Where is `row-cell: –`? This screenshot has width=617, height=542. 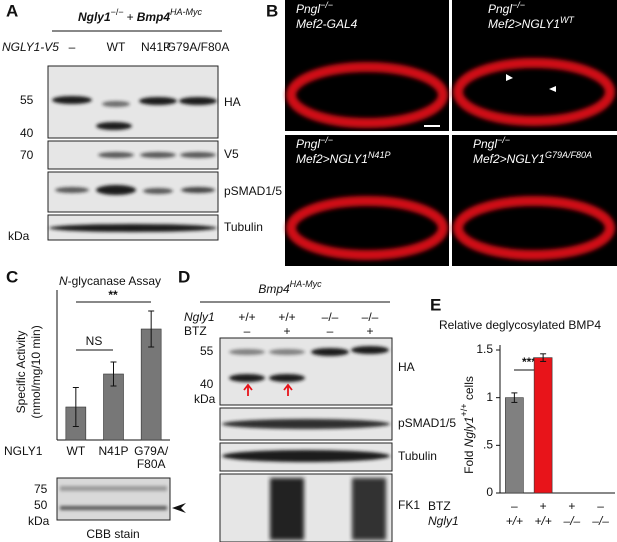
row-cell: – is located at coordinates (514, 506).